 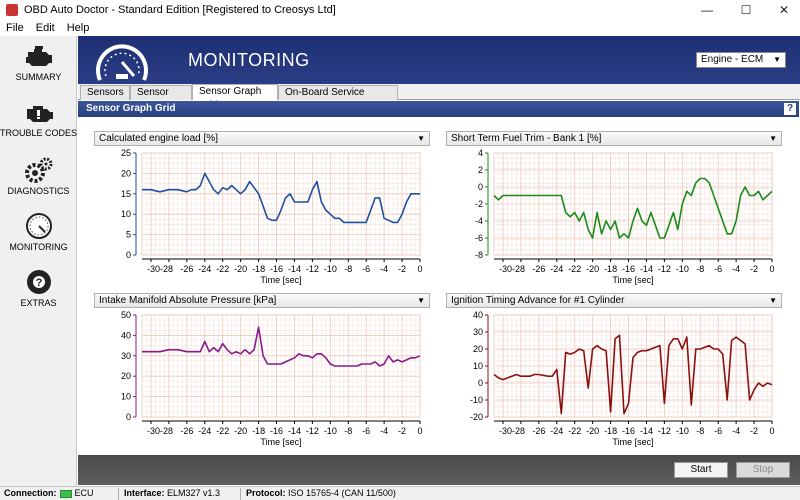 What do you see at coordinates (478, 349) in the screenshot?
I see `y-tick-label: 20` at bounding box center [478, 349].